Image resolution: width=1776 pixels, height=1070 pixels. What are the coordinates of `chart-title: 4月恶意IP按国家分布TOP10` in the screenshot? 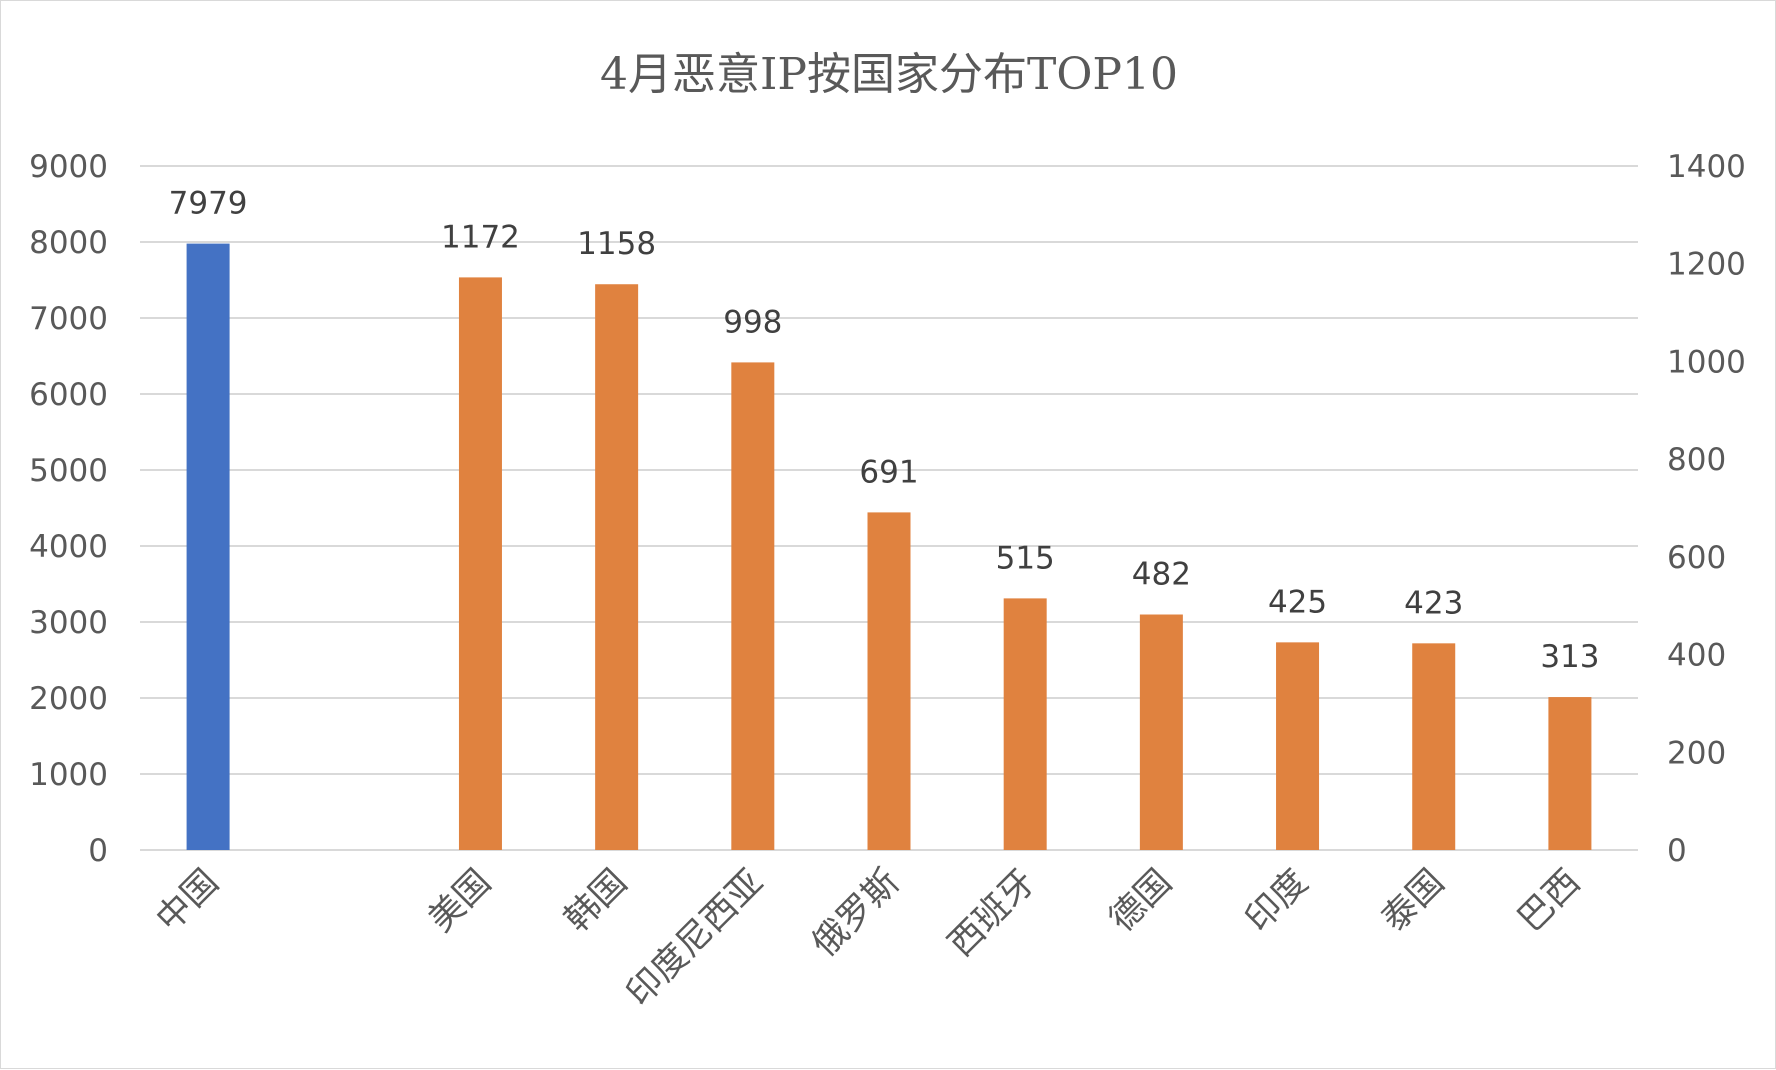 It's located at (889, 74).